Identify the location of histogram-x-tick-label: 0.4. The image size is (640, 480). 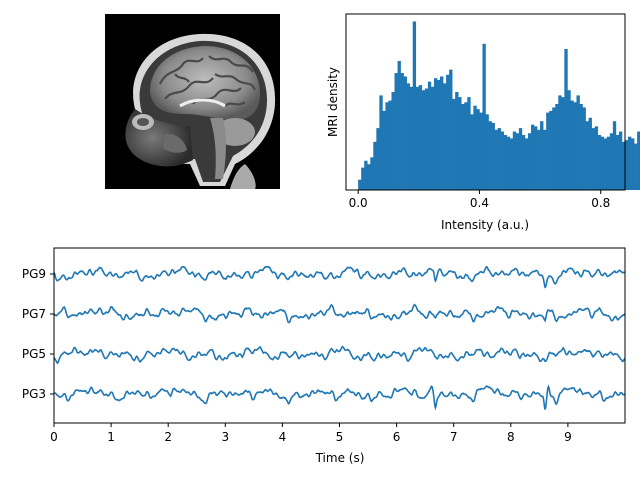
(479, 203).